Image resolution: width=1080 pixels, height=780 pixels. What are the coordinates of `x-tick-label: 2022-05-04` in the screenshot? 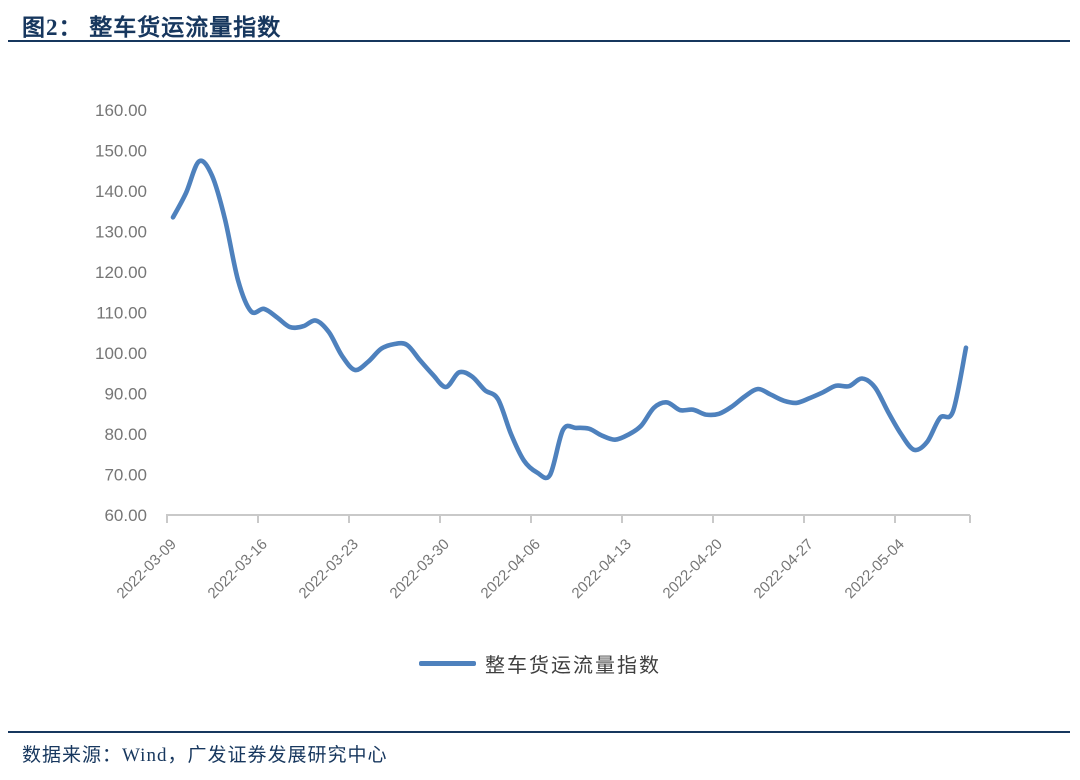 It's located at (875, 569).